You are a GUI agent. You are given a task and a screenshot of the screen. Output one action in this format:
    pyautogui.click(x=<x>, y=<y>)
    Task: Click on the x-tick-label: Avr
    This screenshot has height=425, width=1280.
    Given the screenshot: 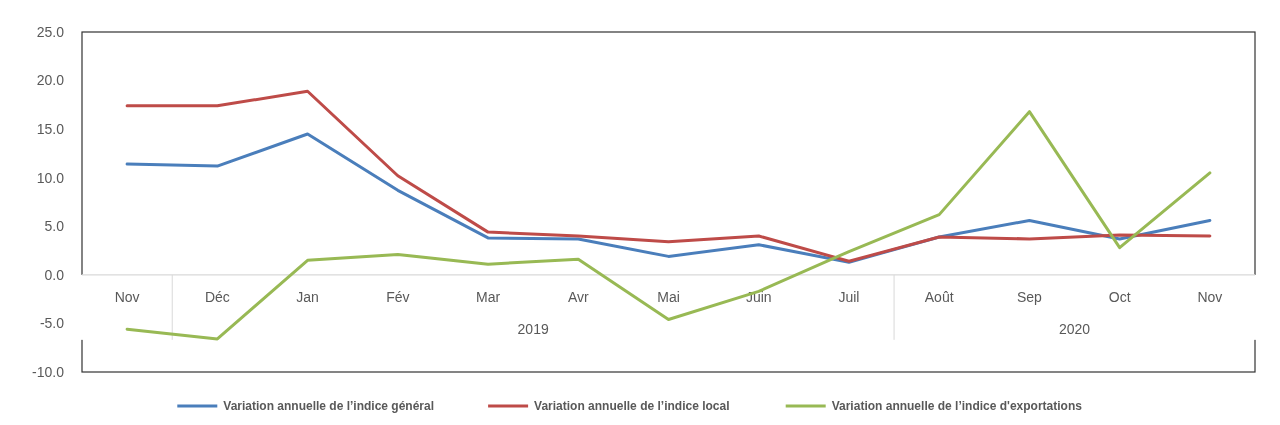 What is the action you would take?
    pyautogui.click(x=578, y=296)
    